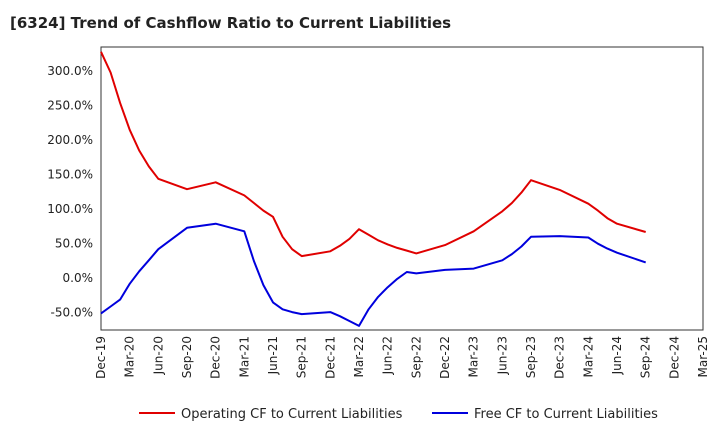  Describe the element at coordinates (330, 357) in the screenshot. I see `x-tick-label: Dec-21` at that location.